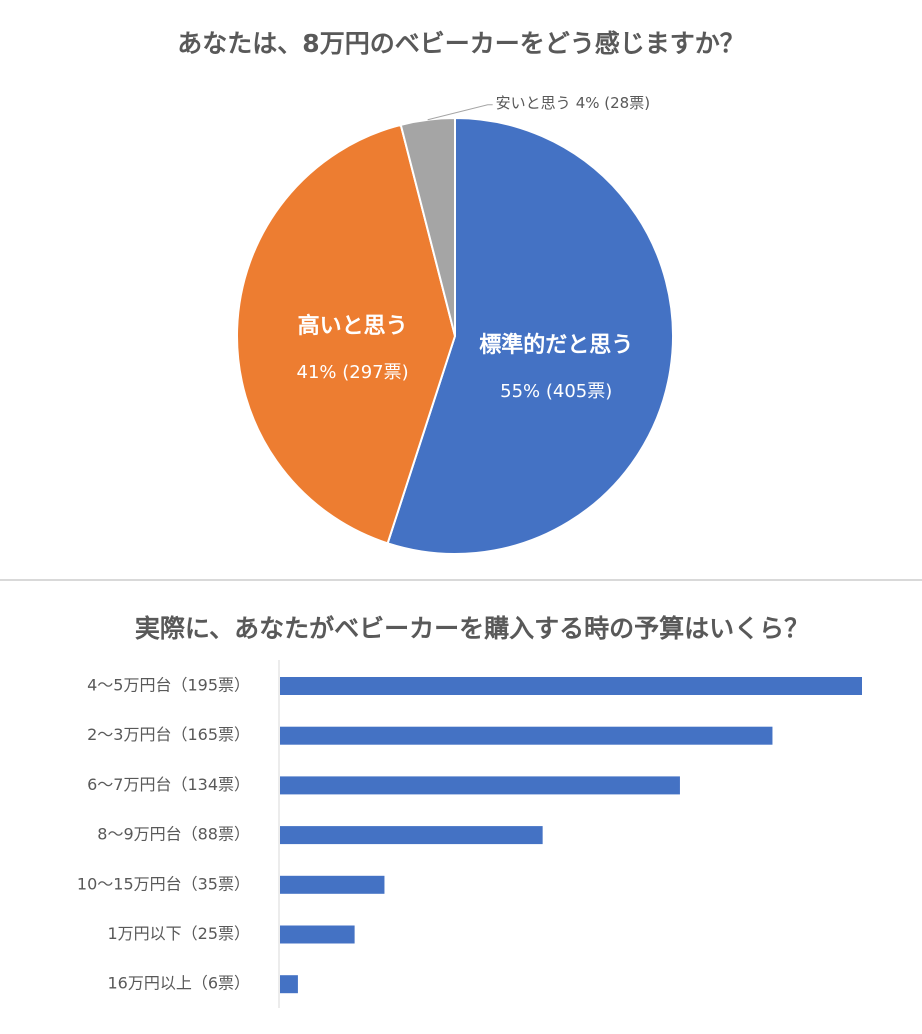  What do you see at coordinates (173, 834) in the screenshot?
I see `category-label: 8～9万円台（88票）` at bounding box center [173, 834].